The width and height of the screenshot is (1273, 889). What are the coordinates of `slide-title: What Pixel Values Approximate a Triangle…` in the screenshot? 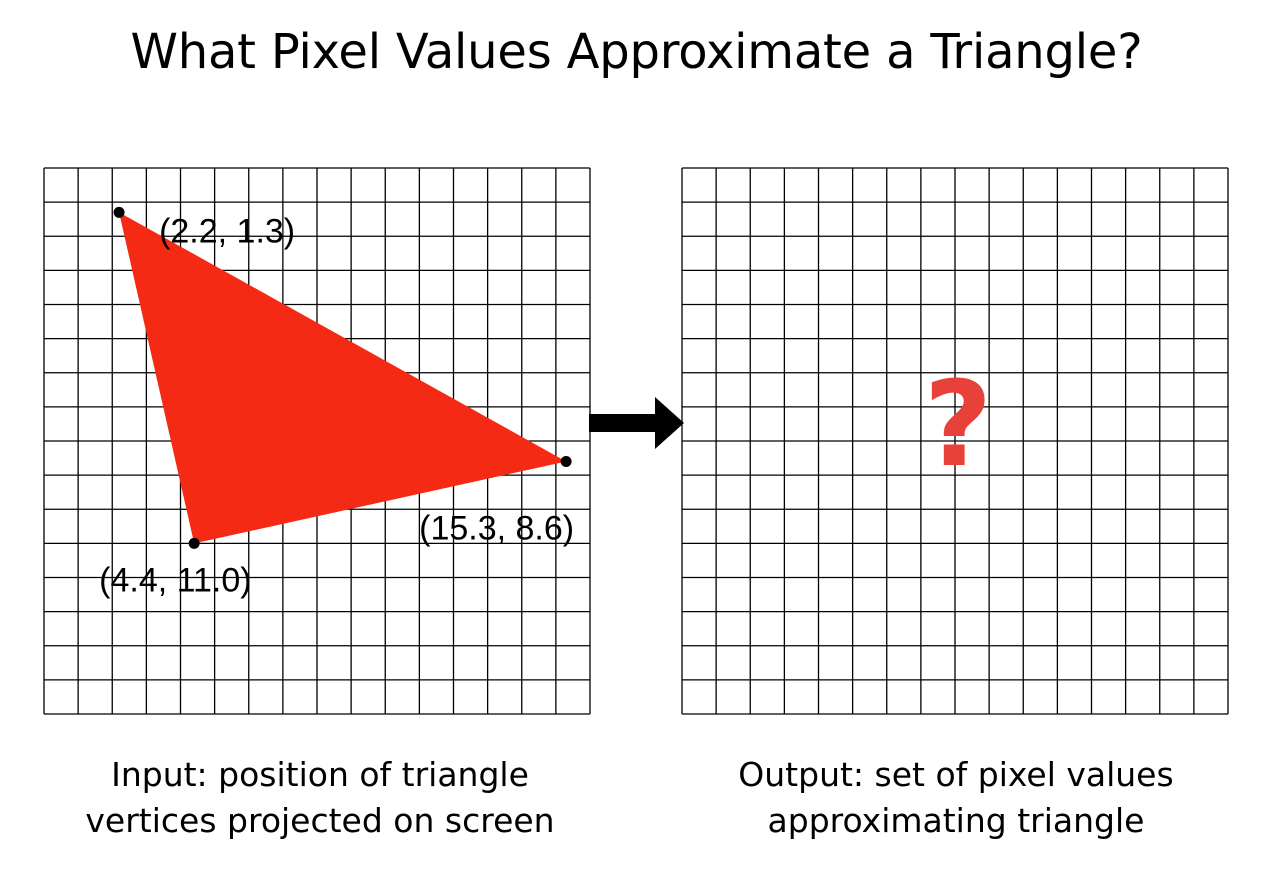 It's located at (636, 52).